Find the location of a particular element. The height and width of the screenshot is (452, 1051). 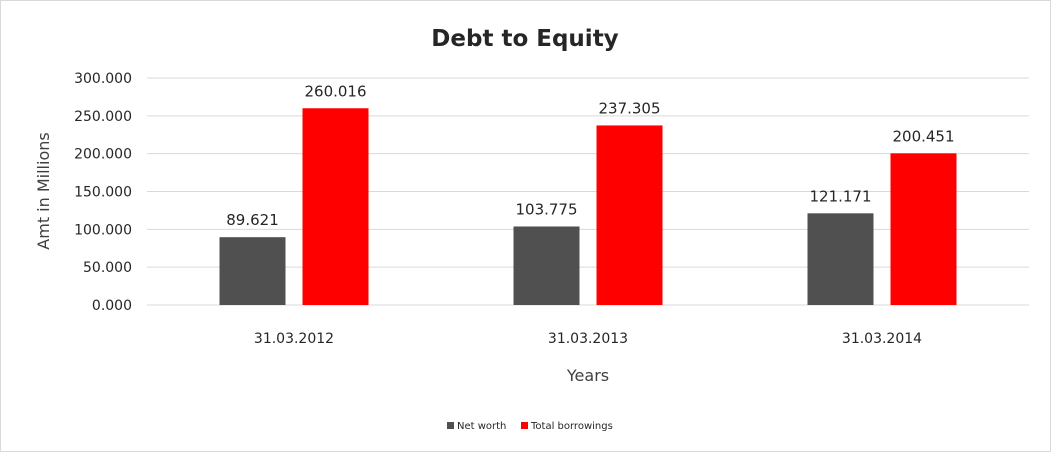

y-tick-label: 0.000 is located at coordinates (112, 306).